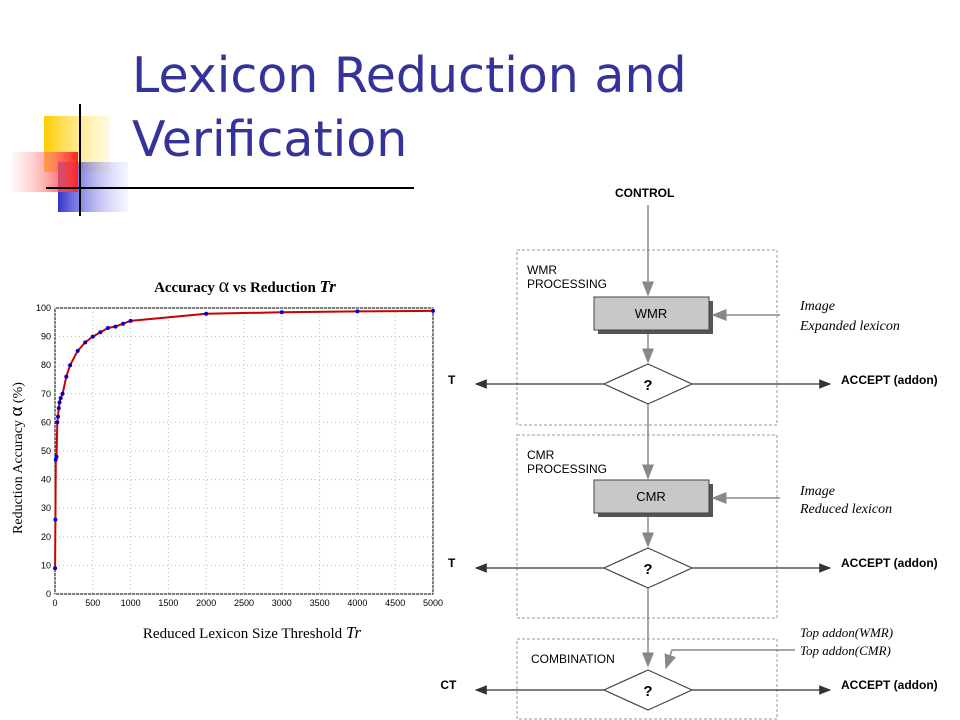  Describe the element at coordinates (282, 603) in the screenshot. I see `x-tick-label: 3000` at that location.